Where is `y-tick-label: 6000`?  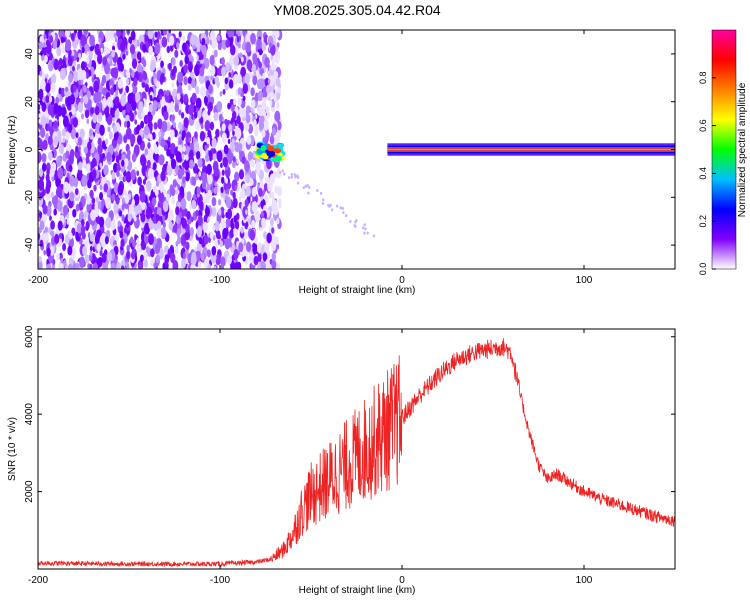 y-tick-label: 6000 is located at coordinates (29, 336).